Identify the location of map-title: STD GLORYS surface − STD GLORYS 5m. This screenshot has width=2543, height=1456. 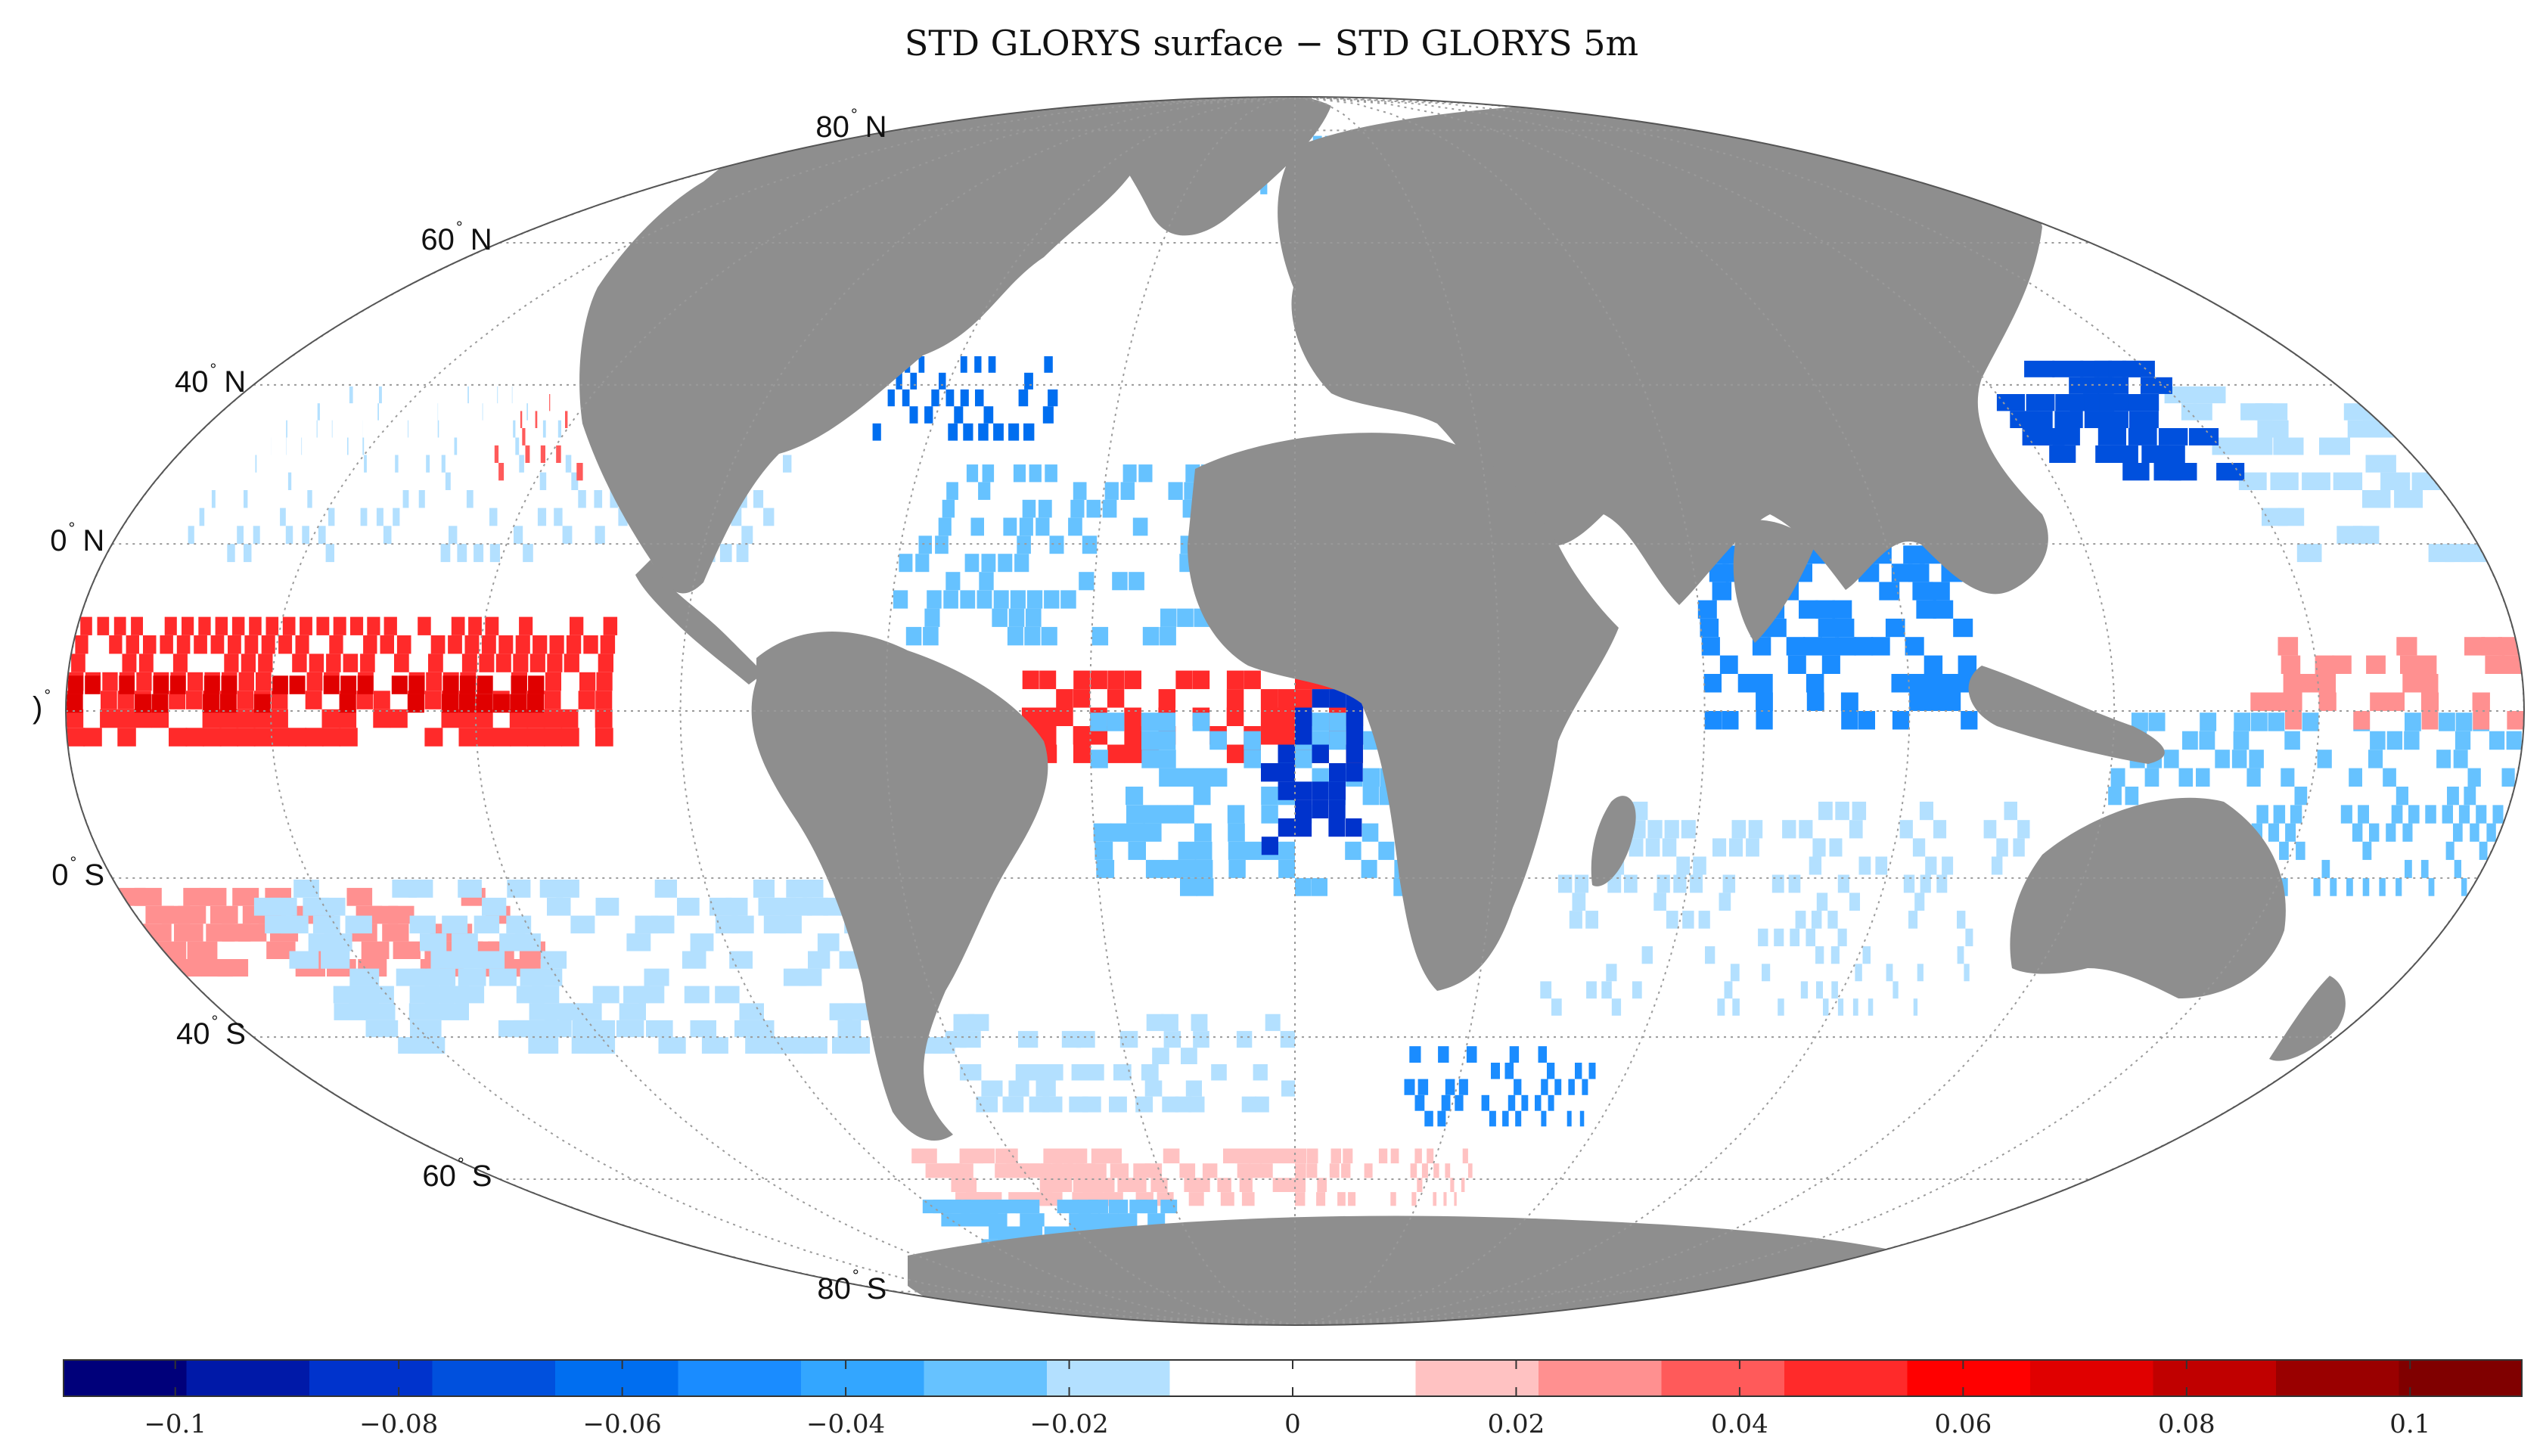
(1271, 43).